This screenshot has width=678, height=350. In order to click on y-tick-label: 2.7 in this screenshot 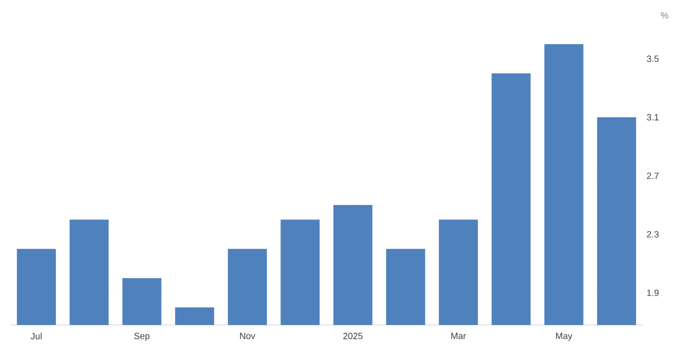, I will do `click(652, 175)`.